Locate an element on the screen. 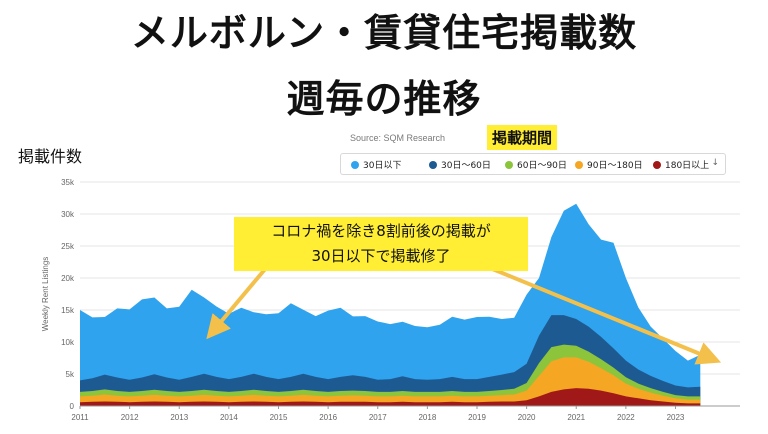 The width and height of the screenshot is (768, 434). x-tick-label: 2023 is located at coordinates (676, 417).